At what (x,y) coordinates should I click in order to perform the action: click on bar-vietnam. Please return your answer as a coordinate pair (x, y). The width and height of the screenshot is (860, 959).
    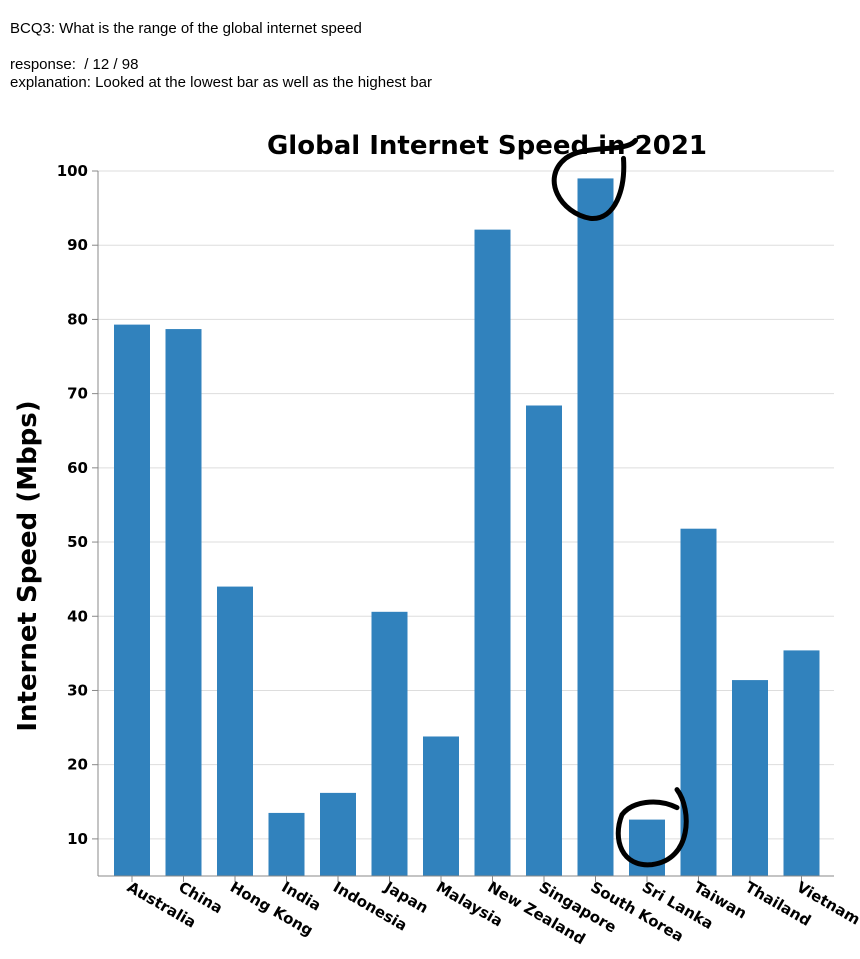
    Looking at the image, I should click on (801, 763).